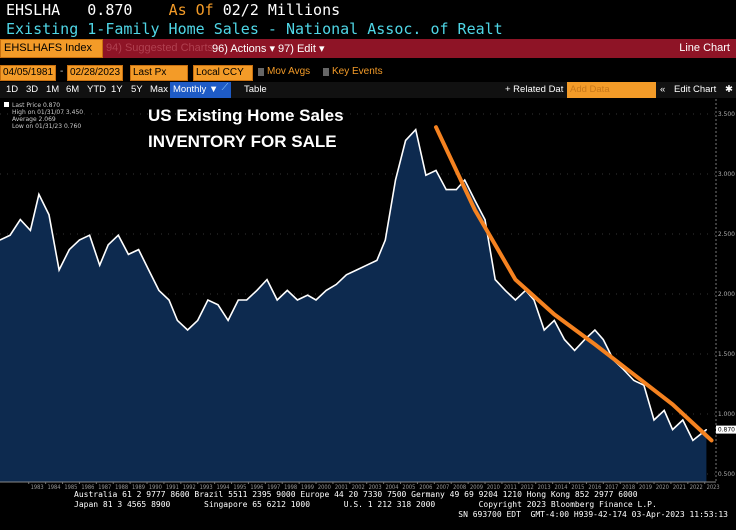  Describe the element at coordinates (534, 89) in the screenshot. I see `related-data-button: + Related Dat` at that location.